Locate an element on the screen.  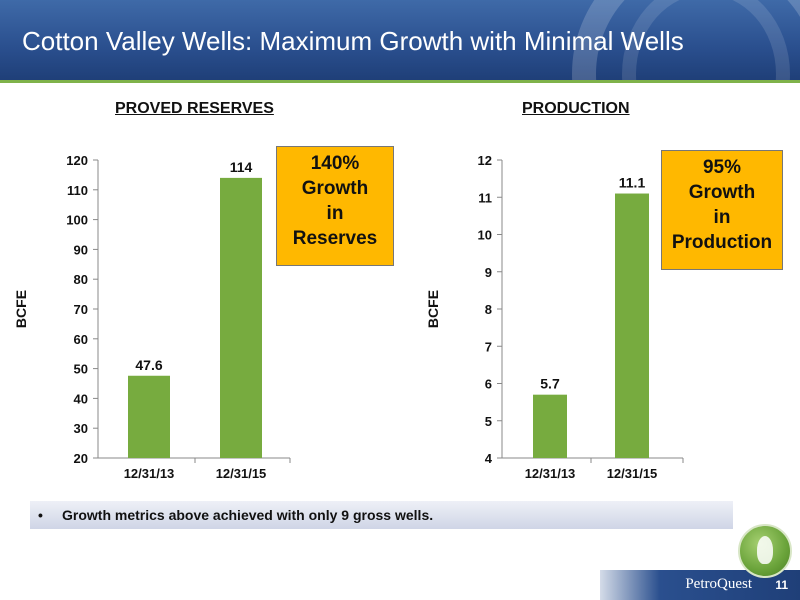
y-tick-label: 20 is located at coordinates (81, 458).